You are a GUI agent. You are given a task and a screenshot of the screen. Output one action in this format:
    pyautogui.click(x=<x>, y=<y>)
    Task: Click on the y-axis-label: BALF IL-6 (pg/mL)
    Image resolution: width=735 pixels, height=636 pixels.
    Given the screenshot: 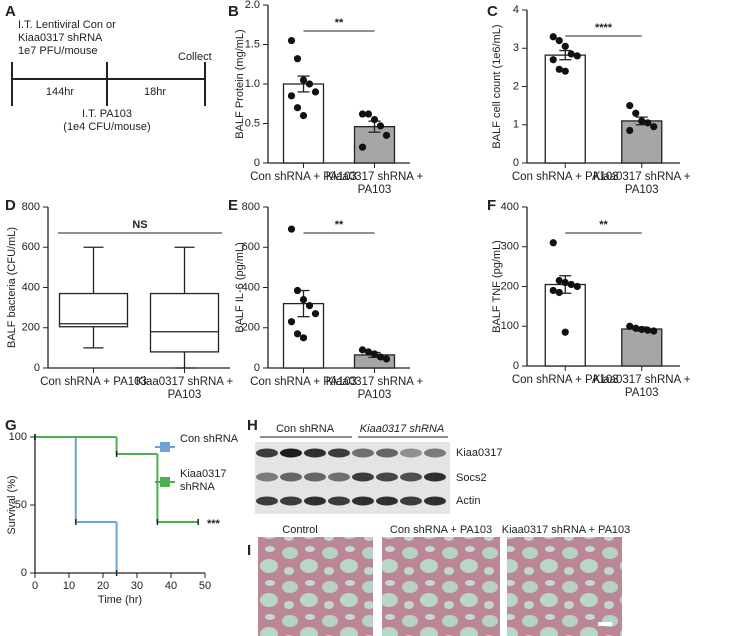 What is the action you would take?
    pyautogui.click(x=240, y=287)
    